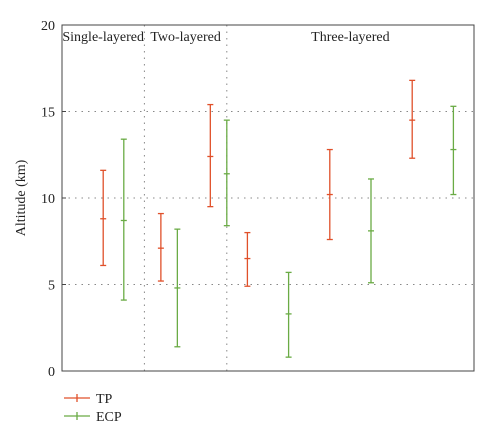 Image resolution: width=500 pixels, height=441 pixels. What do you see at coordinates (88, 399) in the screenshot?
I see `legend-item-tp: TP` at bounding box center [88, 399].